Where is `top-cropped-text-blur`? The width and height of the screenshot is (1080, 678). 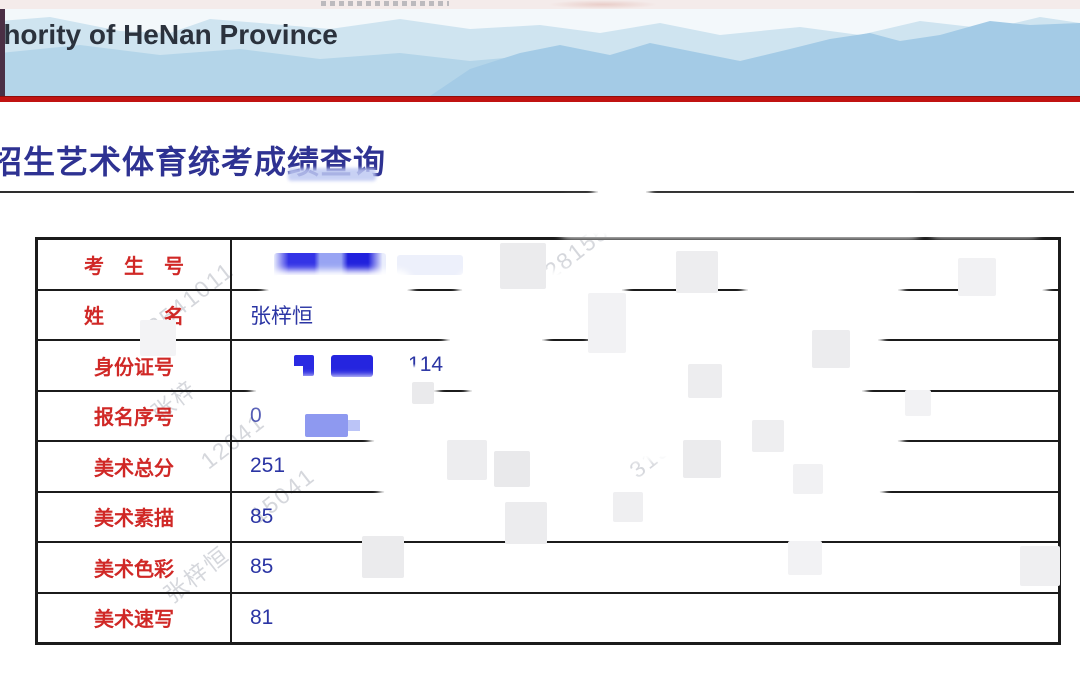 top-cropped-text-blur is located at coordinates (385, 3).